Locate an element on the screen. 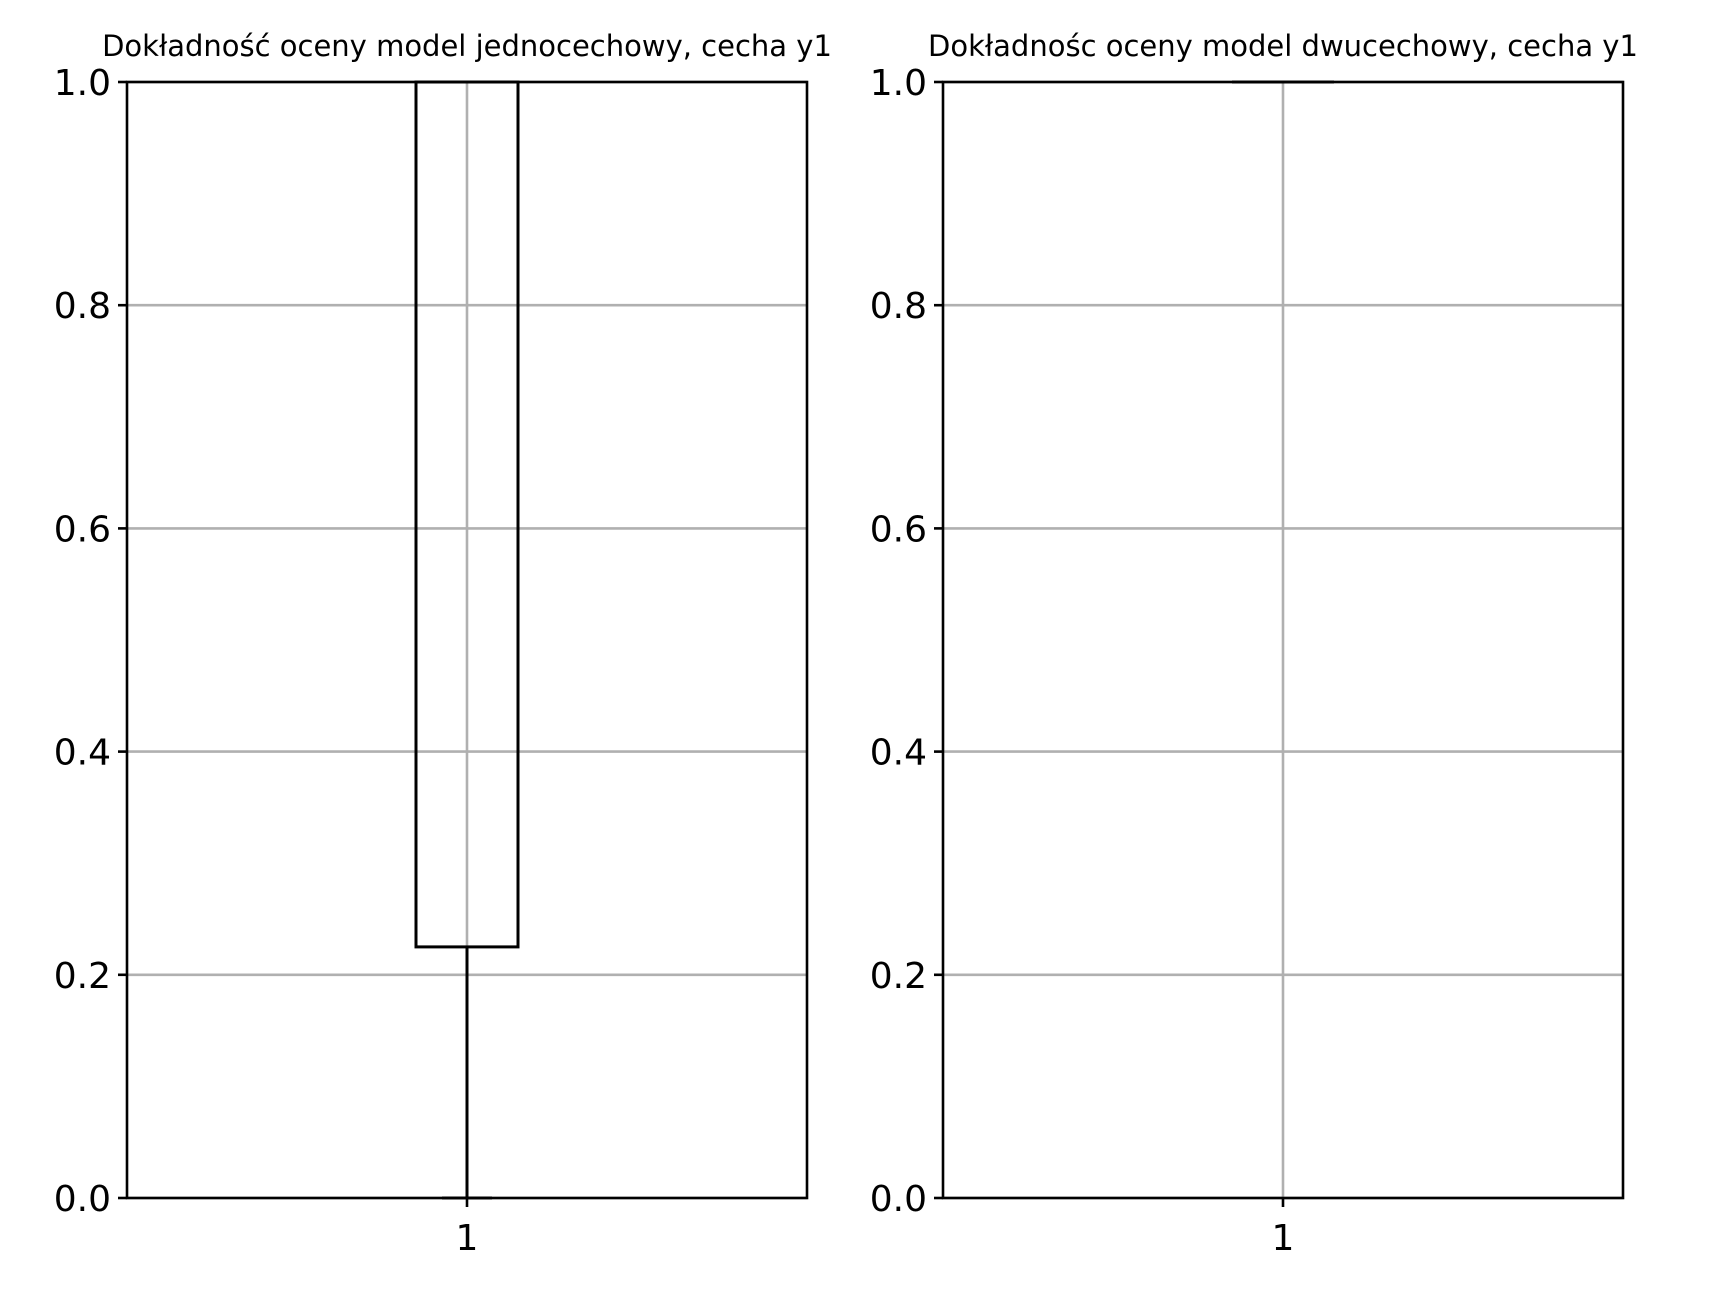 The width and height of the screenshot is (1714, 1292). y-tick-label-left-1: 0.2 is located at coordinates (82, 976).